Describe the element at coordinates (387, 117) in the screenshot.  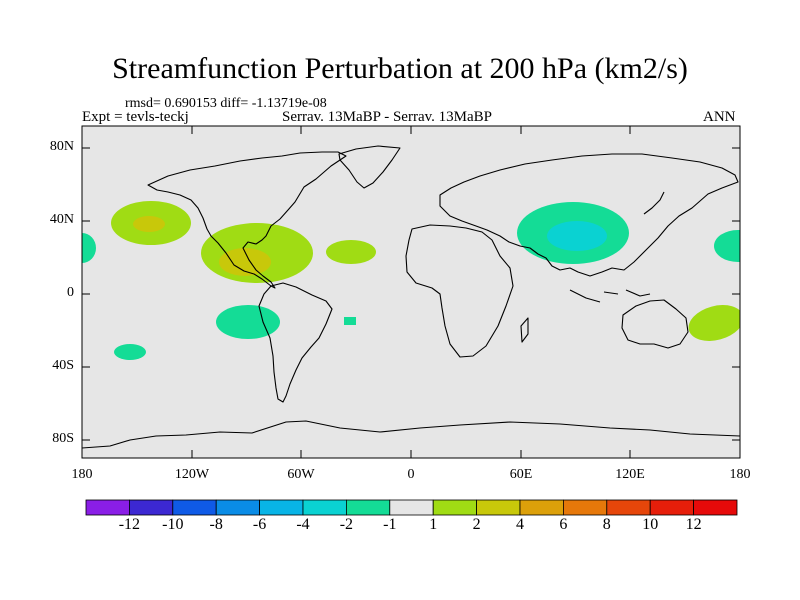
I see `comparison-label: Serrav. 13MaBP - Serrav. 13MaBP` at that location.